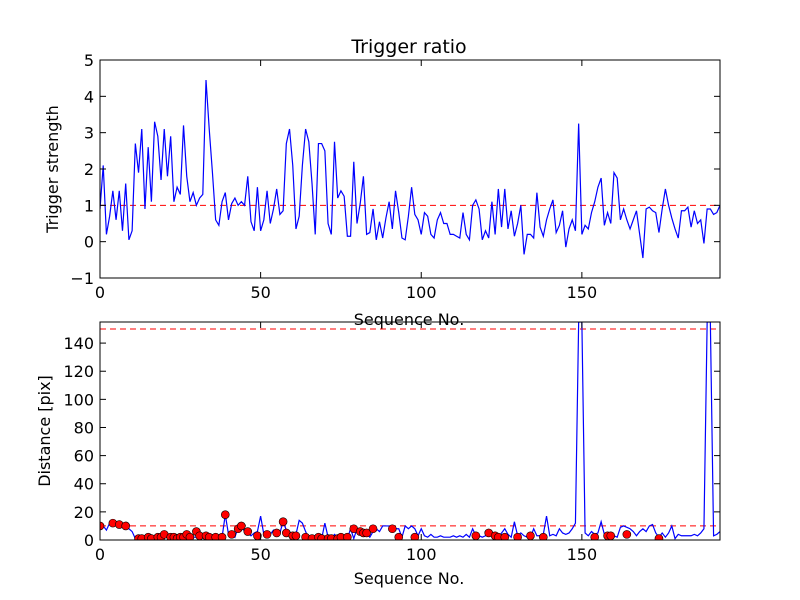 The height and width of the screenshot is (600, 800). I want to click on y-tick-label: 3, so click(89, 133).